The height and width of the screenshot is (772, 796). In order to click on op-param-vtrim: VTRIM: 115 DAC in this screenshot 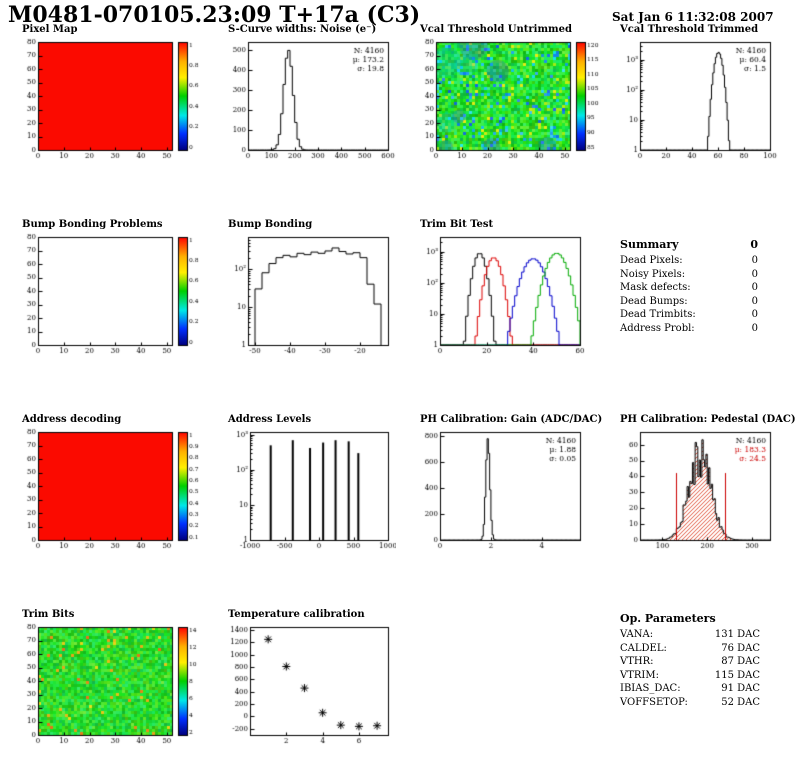, I will do `click(690, 676)`.